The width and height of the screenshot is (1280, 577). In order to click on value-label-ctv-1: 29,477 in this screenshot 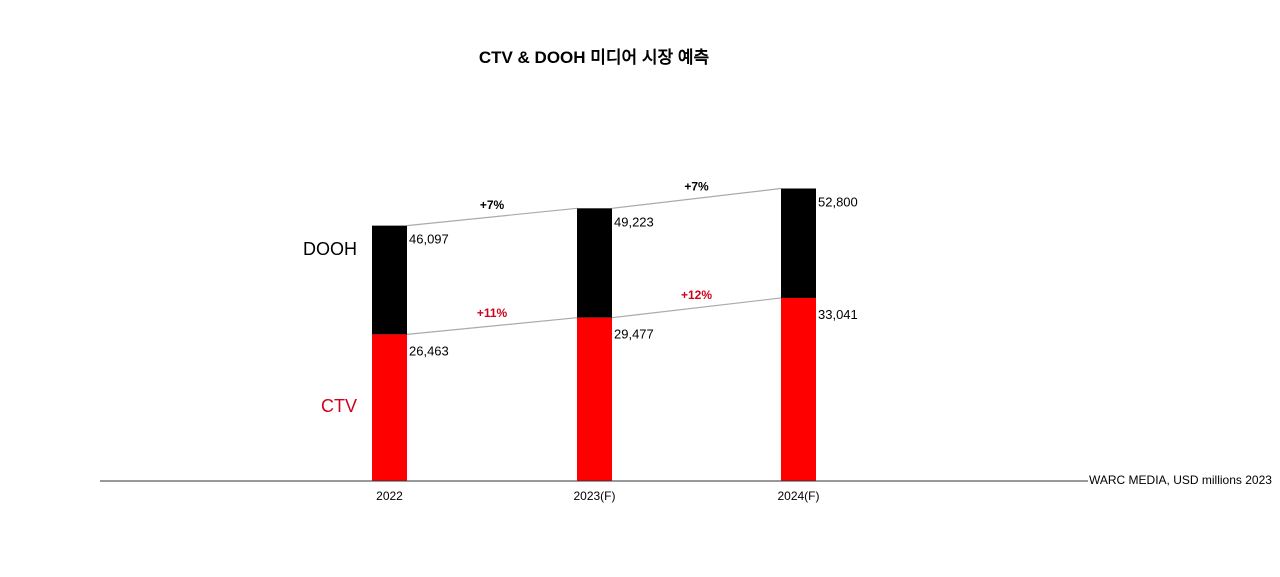, I will do `click(634, 334)`.